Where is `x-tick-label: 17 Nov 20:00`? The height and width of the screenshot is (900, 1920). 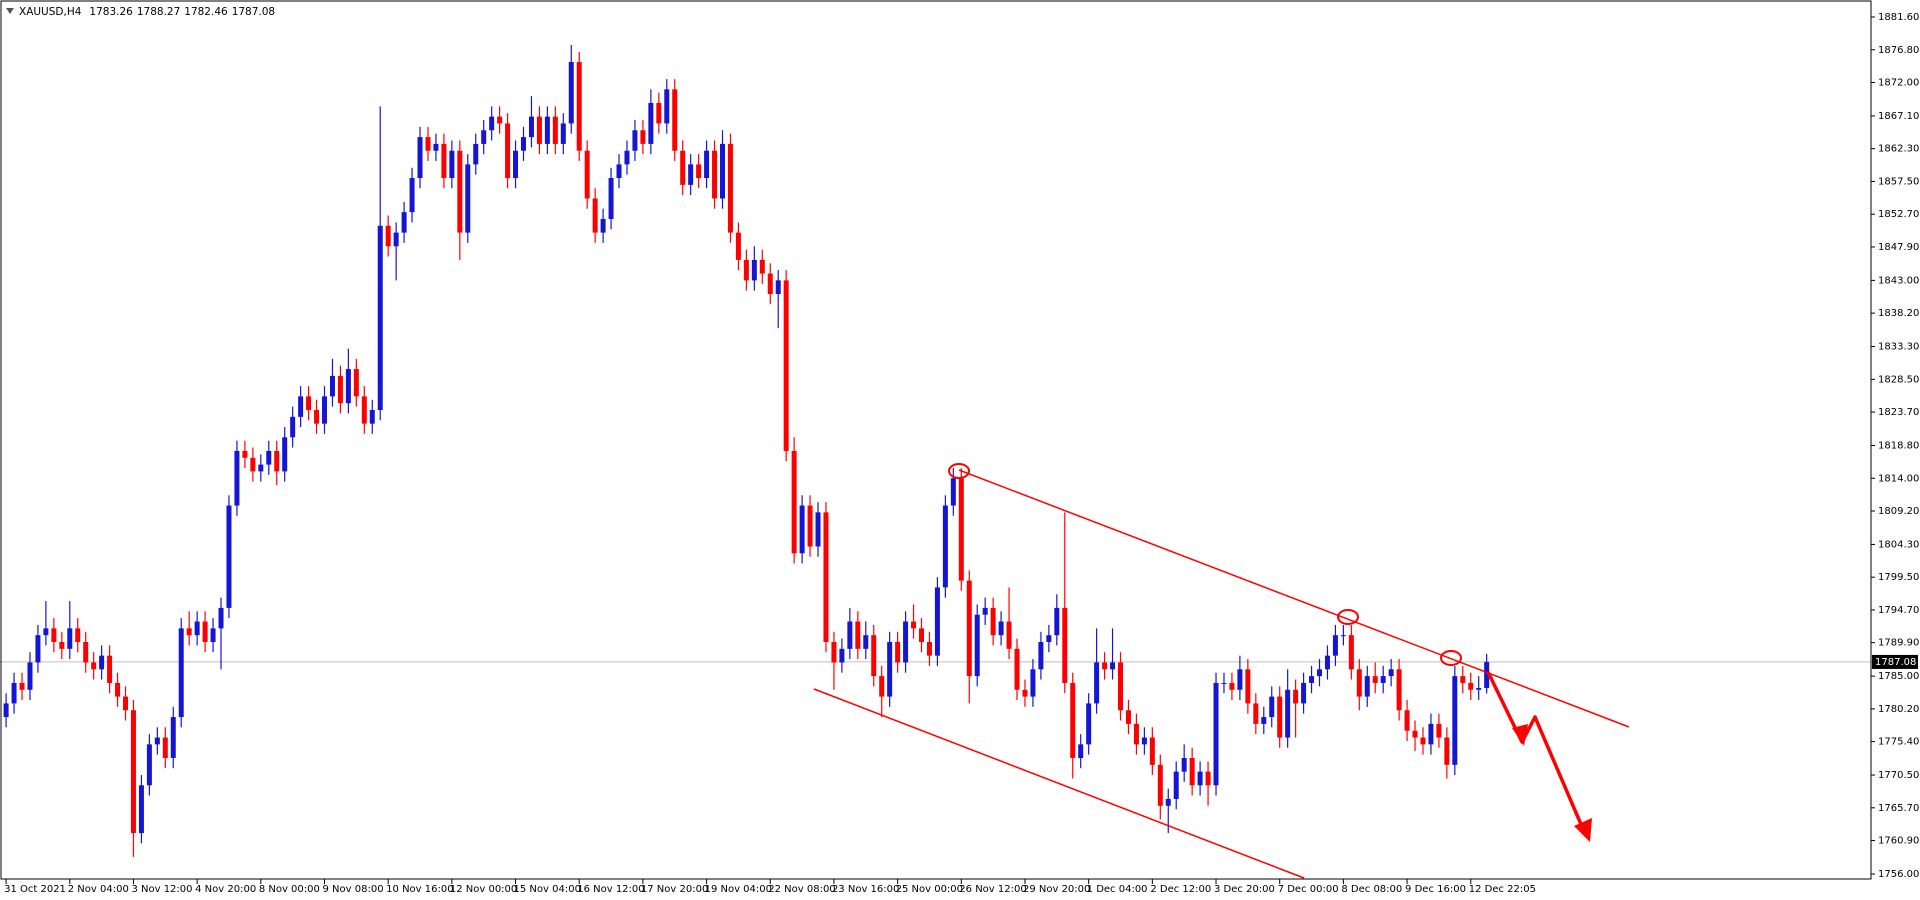 x-tick-label: 17 Nov 20:00 is located at coordinates (674, 889).